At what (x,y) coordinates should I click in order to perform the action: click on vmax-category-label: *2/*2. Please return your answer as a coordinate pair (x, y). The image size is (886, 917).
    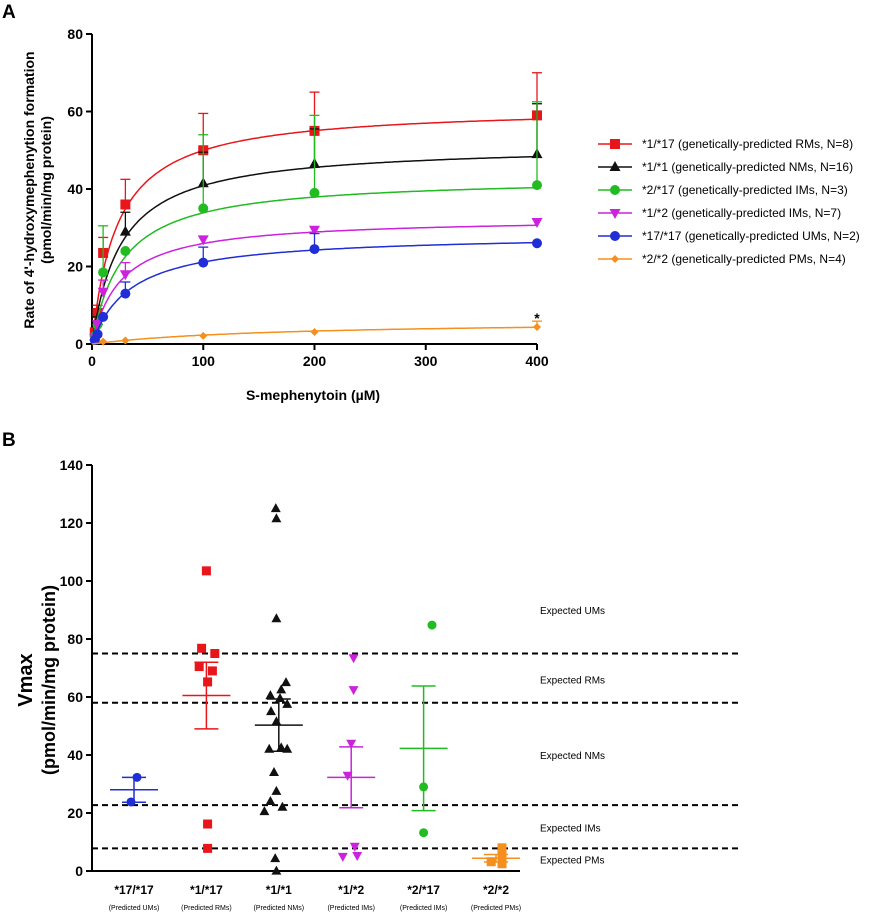
    Looking at the image, I should click on (496, 890).